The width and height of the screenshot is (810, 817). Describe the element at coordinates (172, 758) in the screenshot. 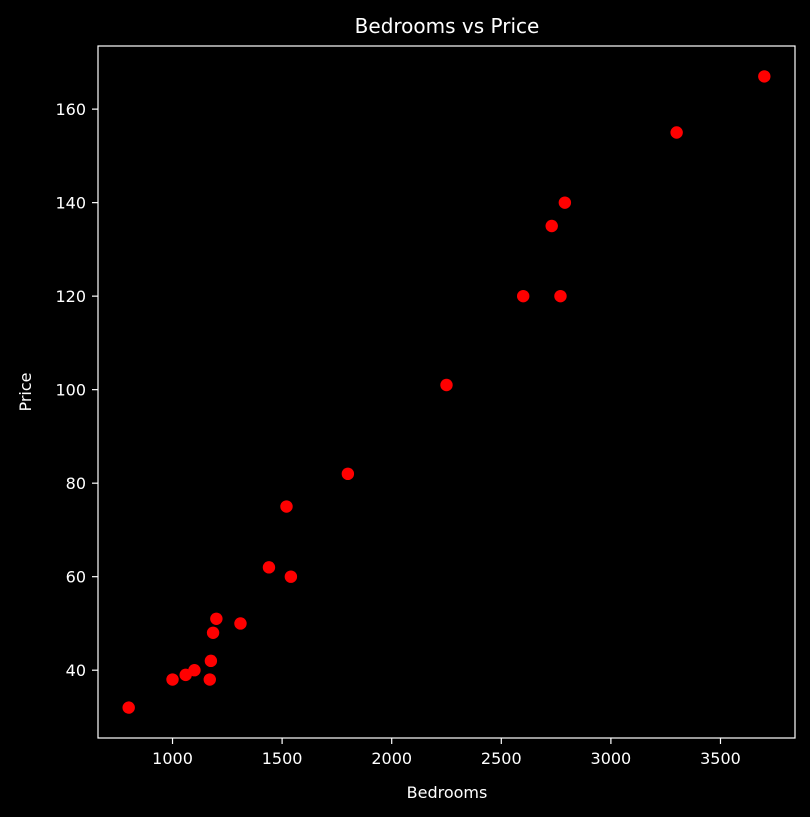

I see `x-tick-label: 1000` at that location.